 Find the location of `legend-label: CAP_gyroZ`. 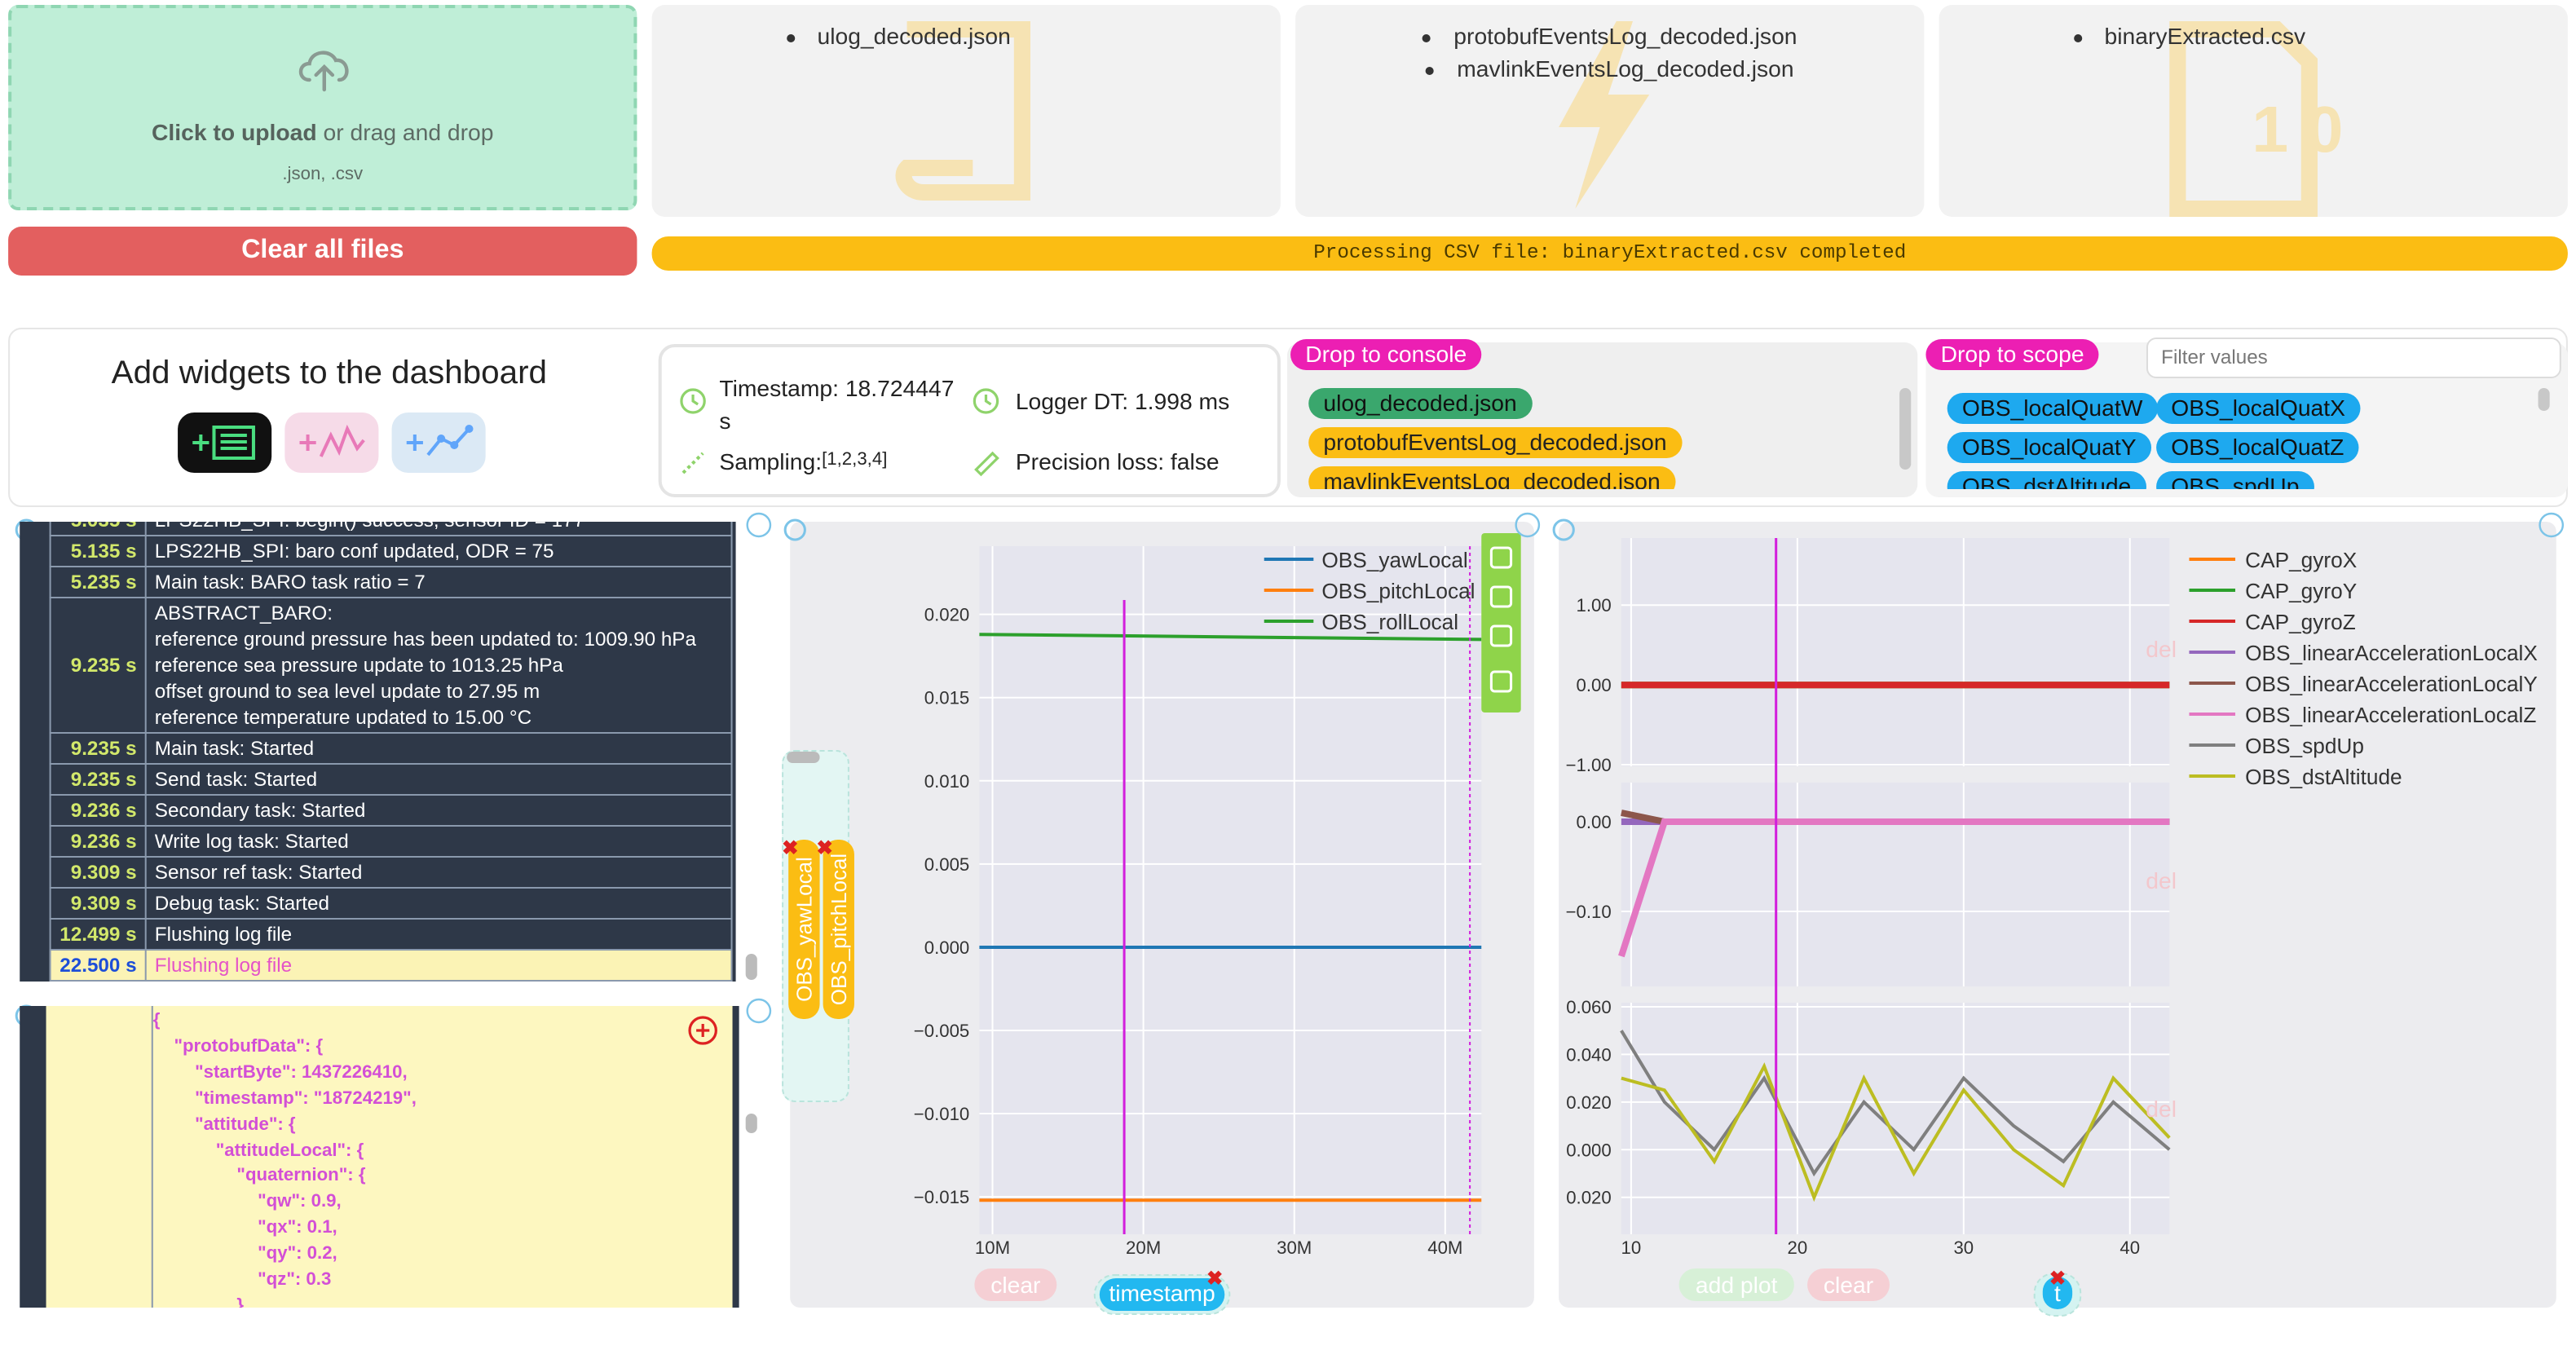

legend-label: CAP_gyroZ is located at coordinates (2300, 622).